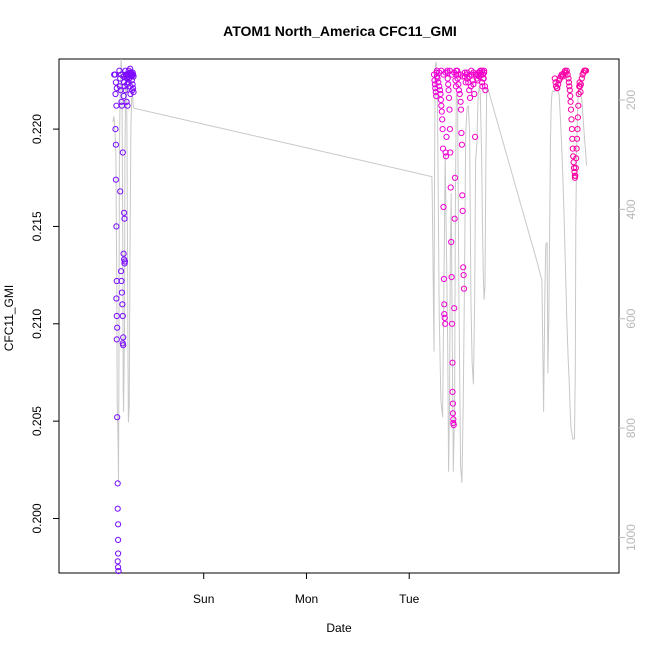 The width and height of the screenshot is (650, 650). Describe the element at coordinates (631, 318) in the screenshot. I see `y2-tick-label: 600` at that location.